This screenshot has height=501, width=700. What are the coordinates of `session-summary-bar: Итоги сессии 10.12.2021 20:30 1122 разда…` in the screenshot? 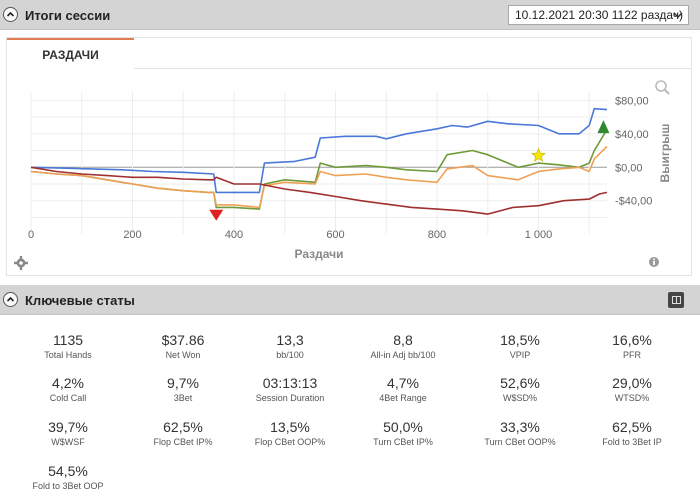 It's located at (350, 15).